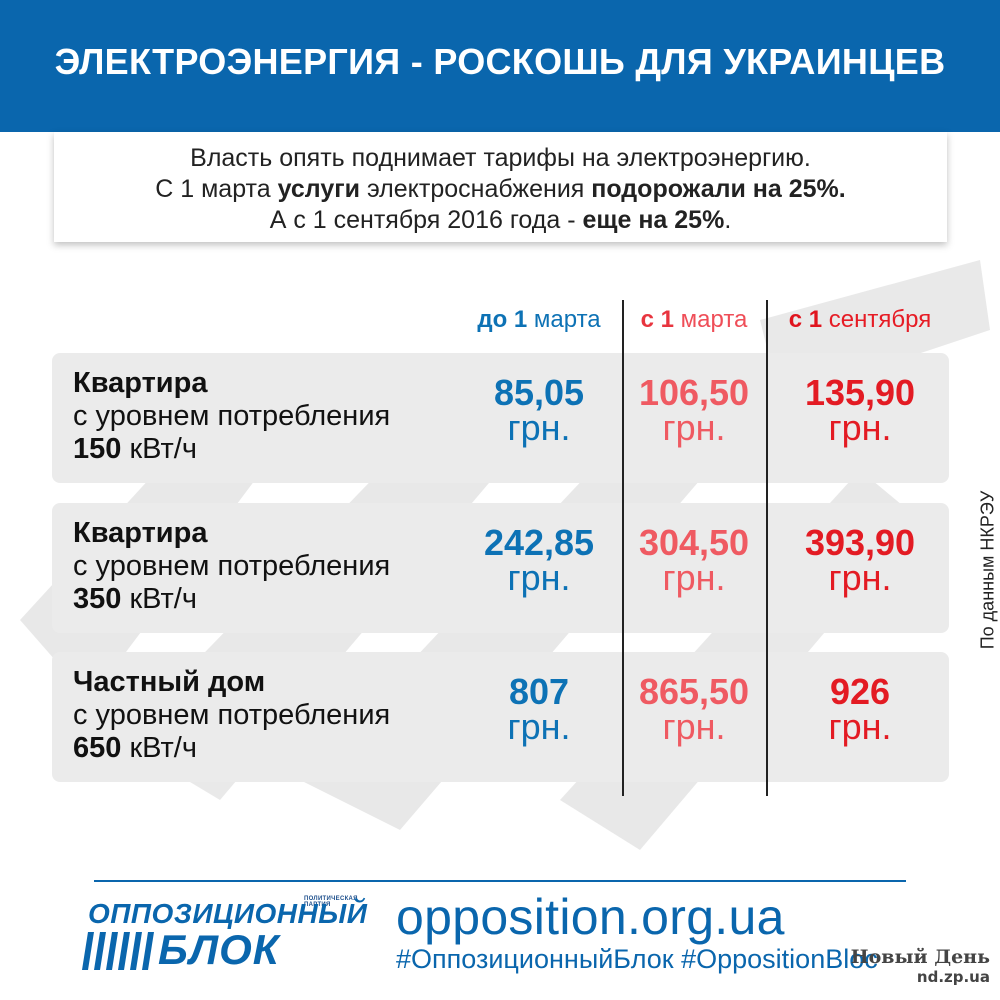 Image resolution: width=1000 pixels, height=1000 pixels. Describe the element at coordinates (539, 542) in the screenshot. I see `price-value: 242,85` at that location.